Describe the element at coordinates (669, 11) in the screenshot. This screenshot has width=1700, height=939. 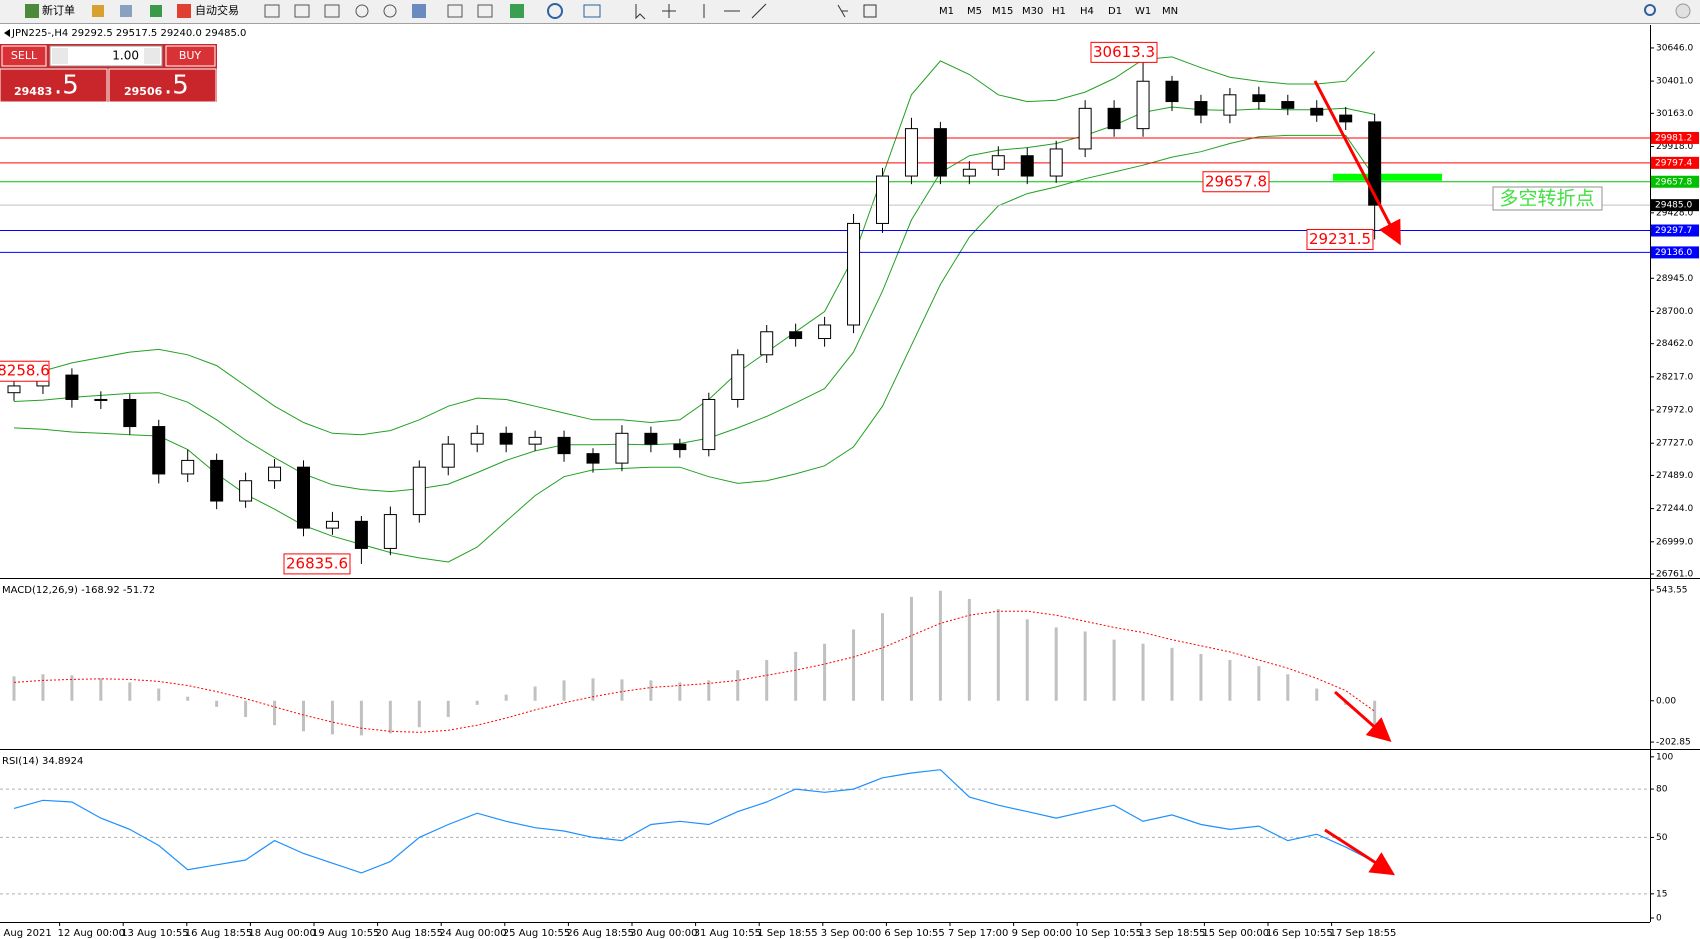
I see `crosshair-tool` at that location.